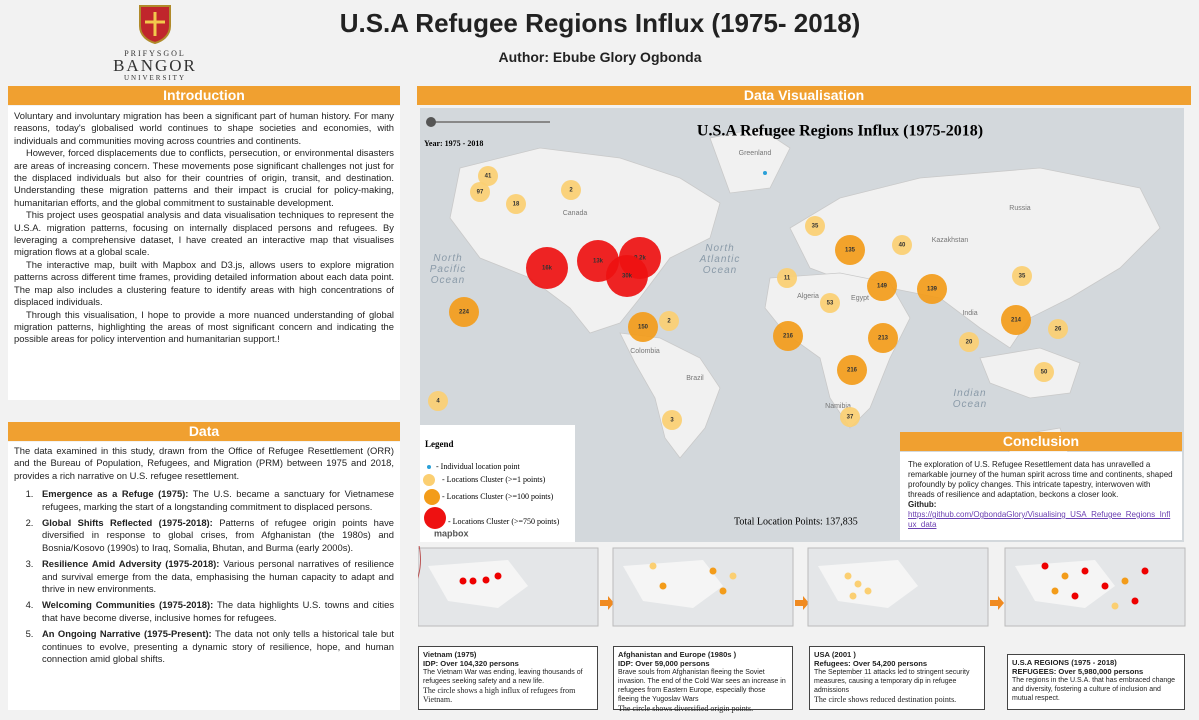 This screenshot has width=1199, height=720. What do you see at coordinates (419, 562) in the screenshot?
I see `connector` at bounding box center [419, 562].